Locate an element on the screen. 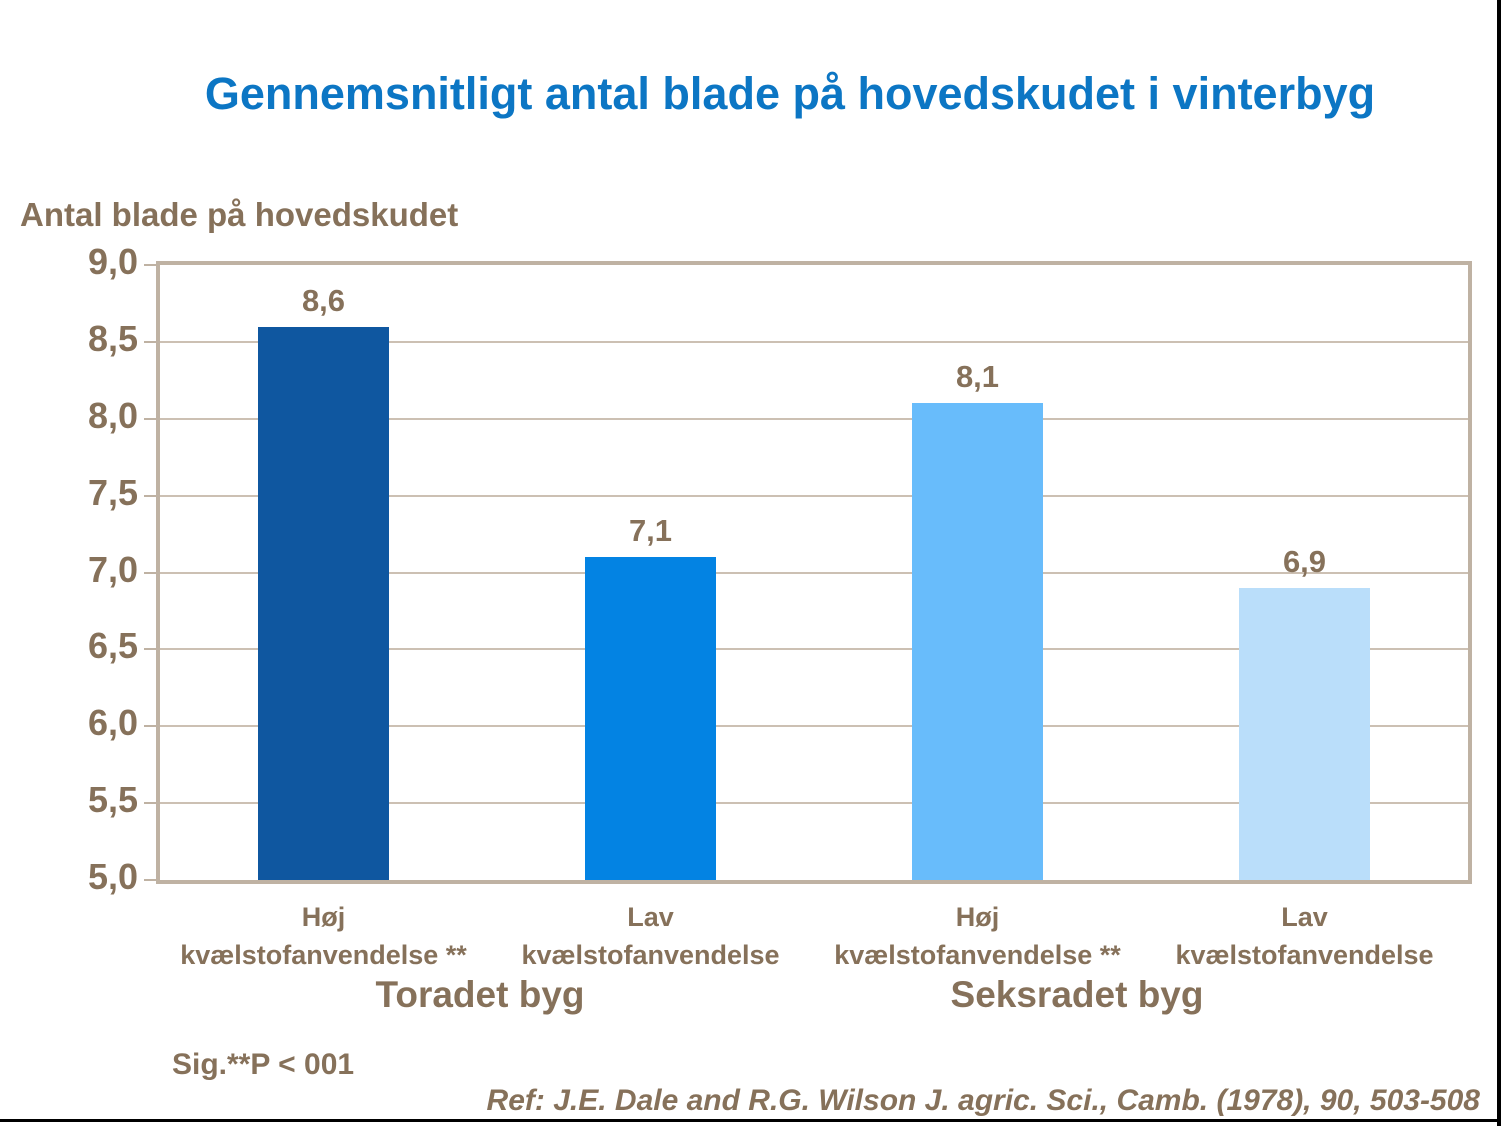 The height and width of the screenshot is (1126, 1501). y-tick-label: 5,5 is located at coordinates (112, 800).